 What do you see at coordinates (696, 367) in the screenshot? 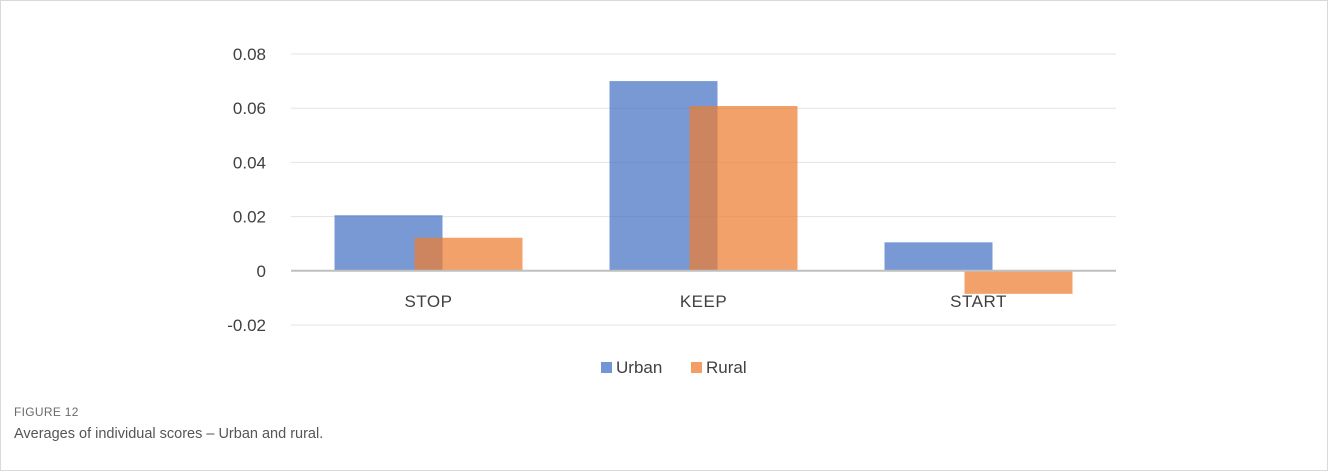
I see `legend-swatch-rural` at bounding box center [696, 367].